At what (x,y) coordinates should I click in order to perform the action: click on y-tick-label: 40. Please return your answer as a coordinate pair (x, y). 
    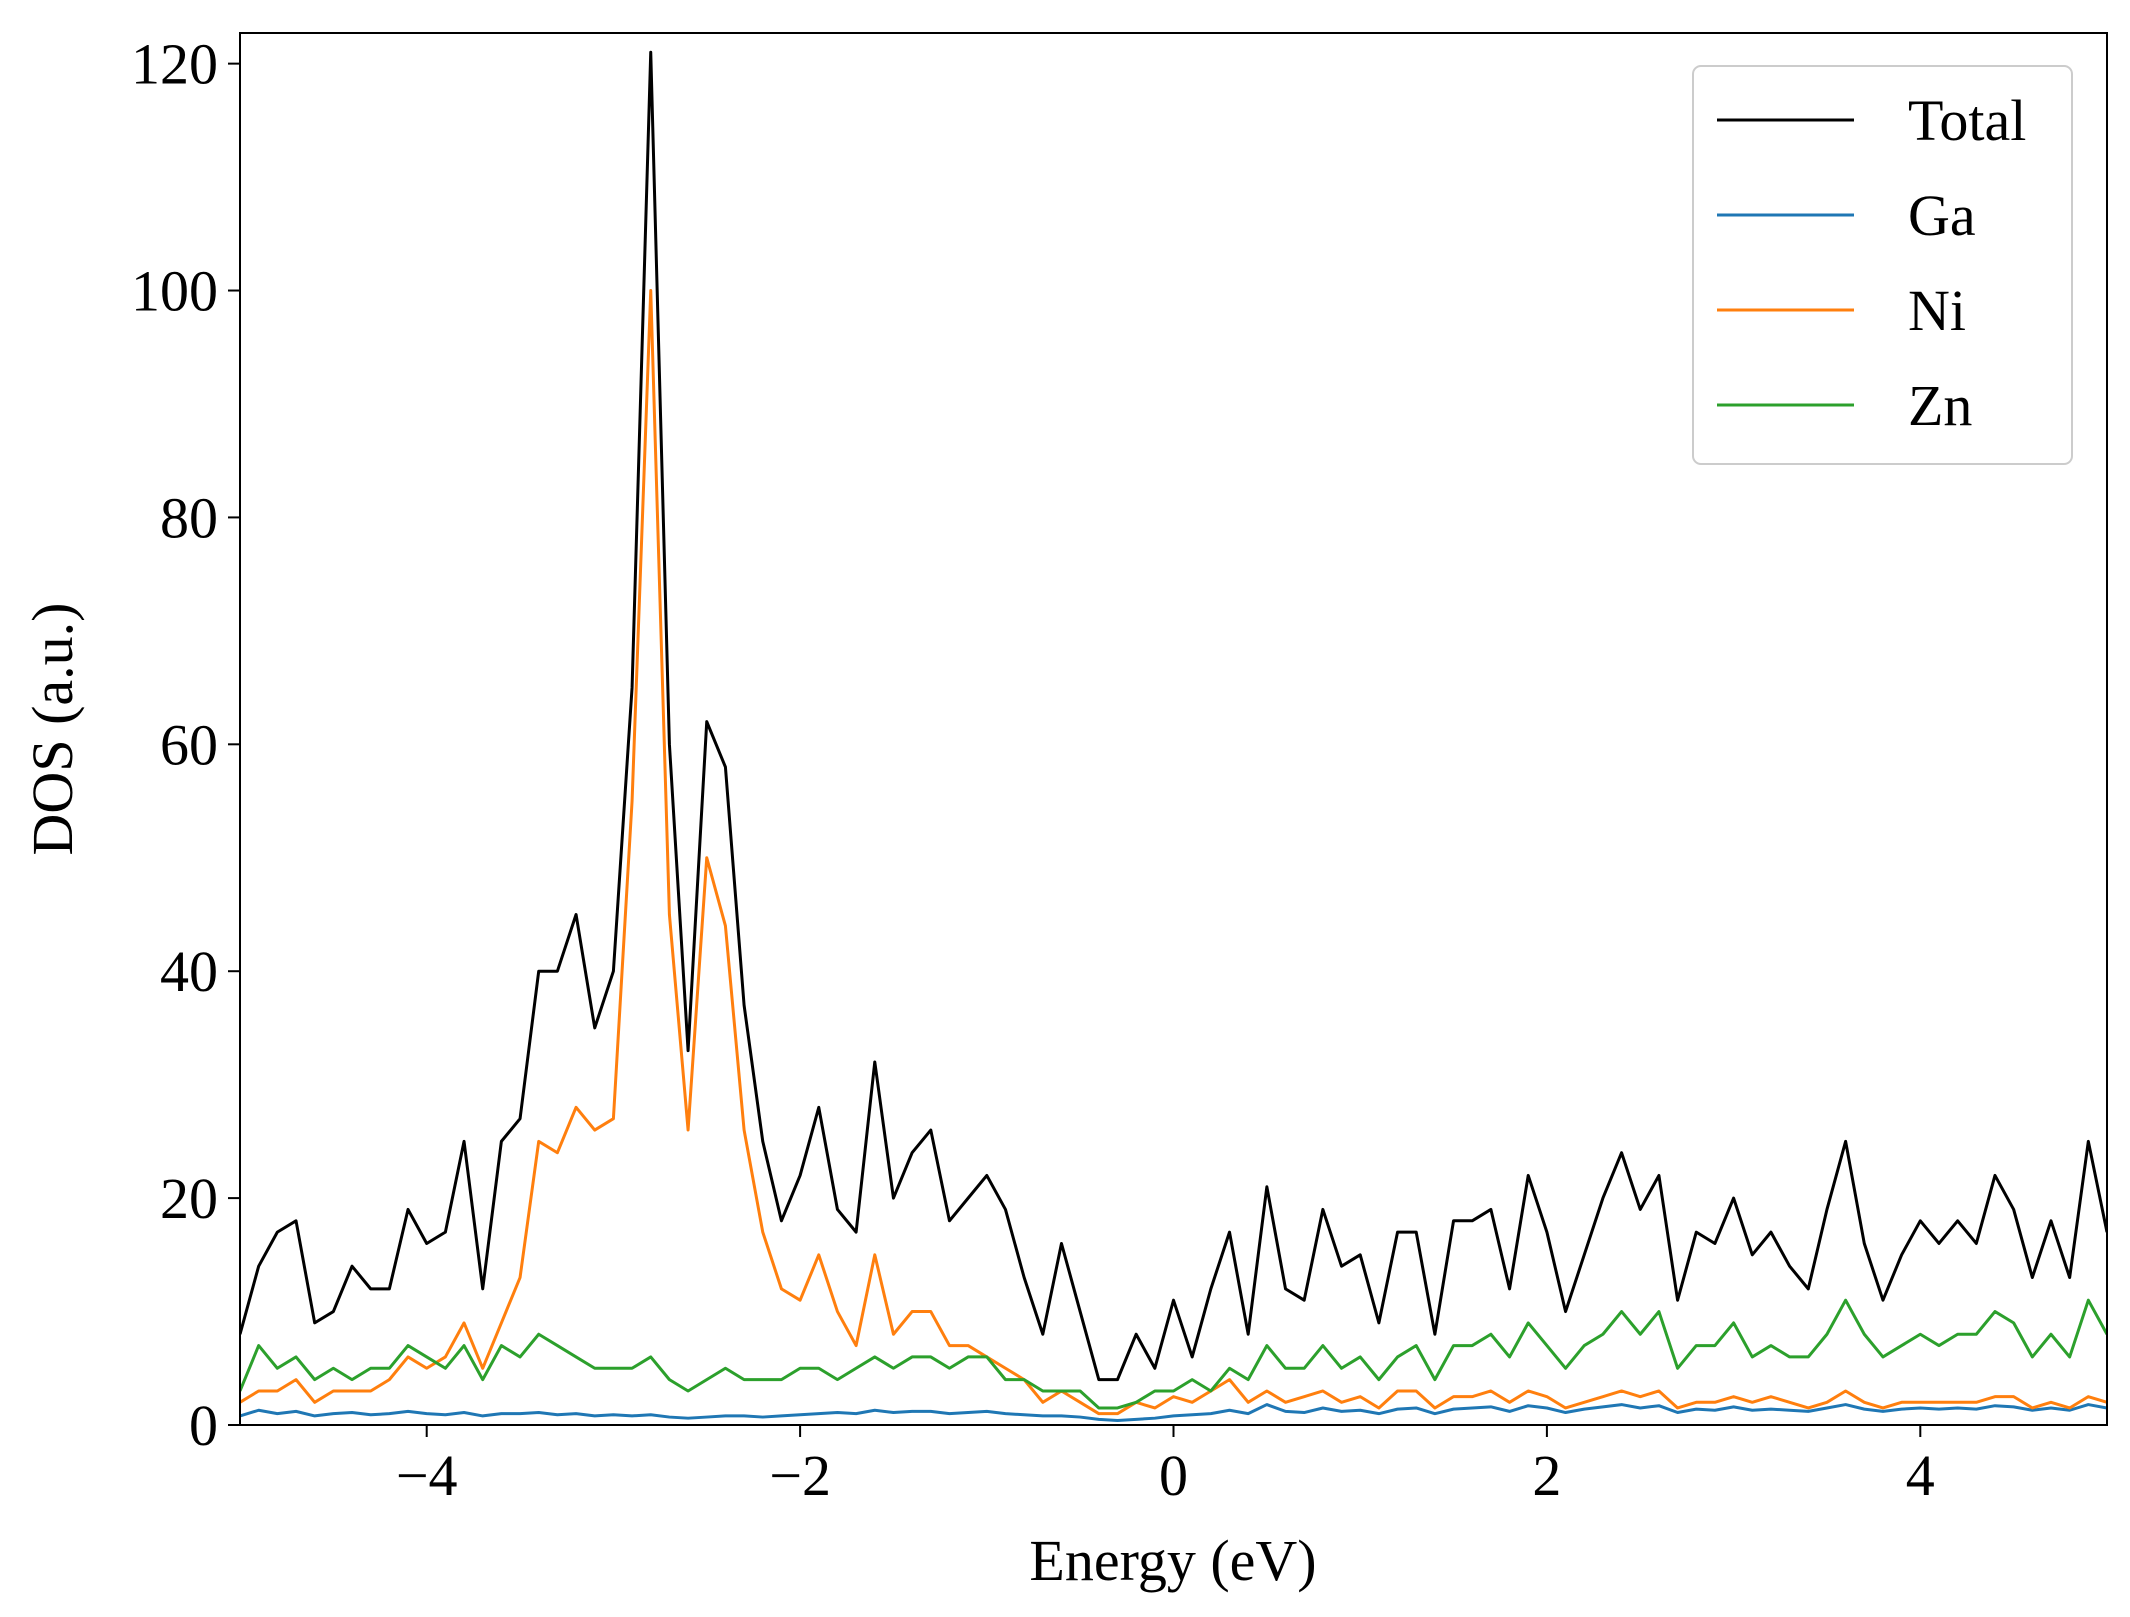
    Looking at the image, I should click on (189, 971).